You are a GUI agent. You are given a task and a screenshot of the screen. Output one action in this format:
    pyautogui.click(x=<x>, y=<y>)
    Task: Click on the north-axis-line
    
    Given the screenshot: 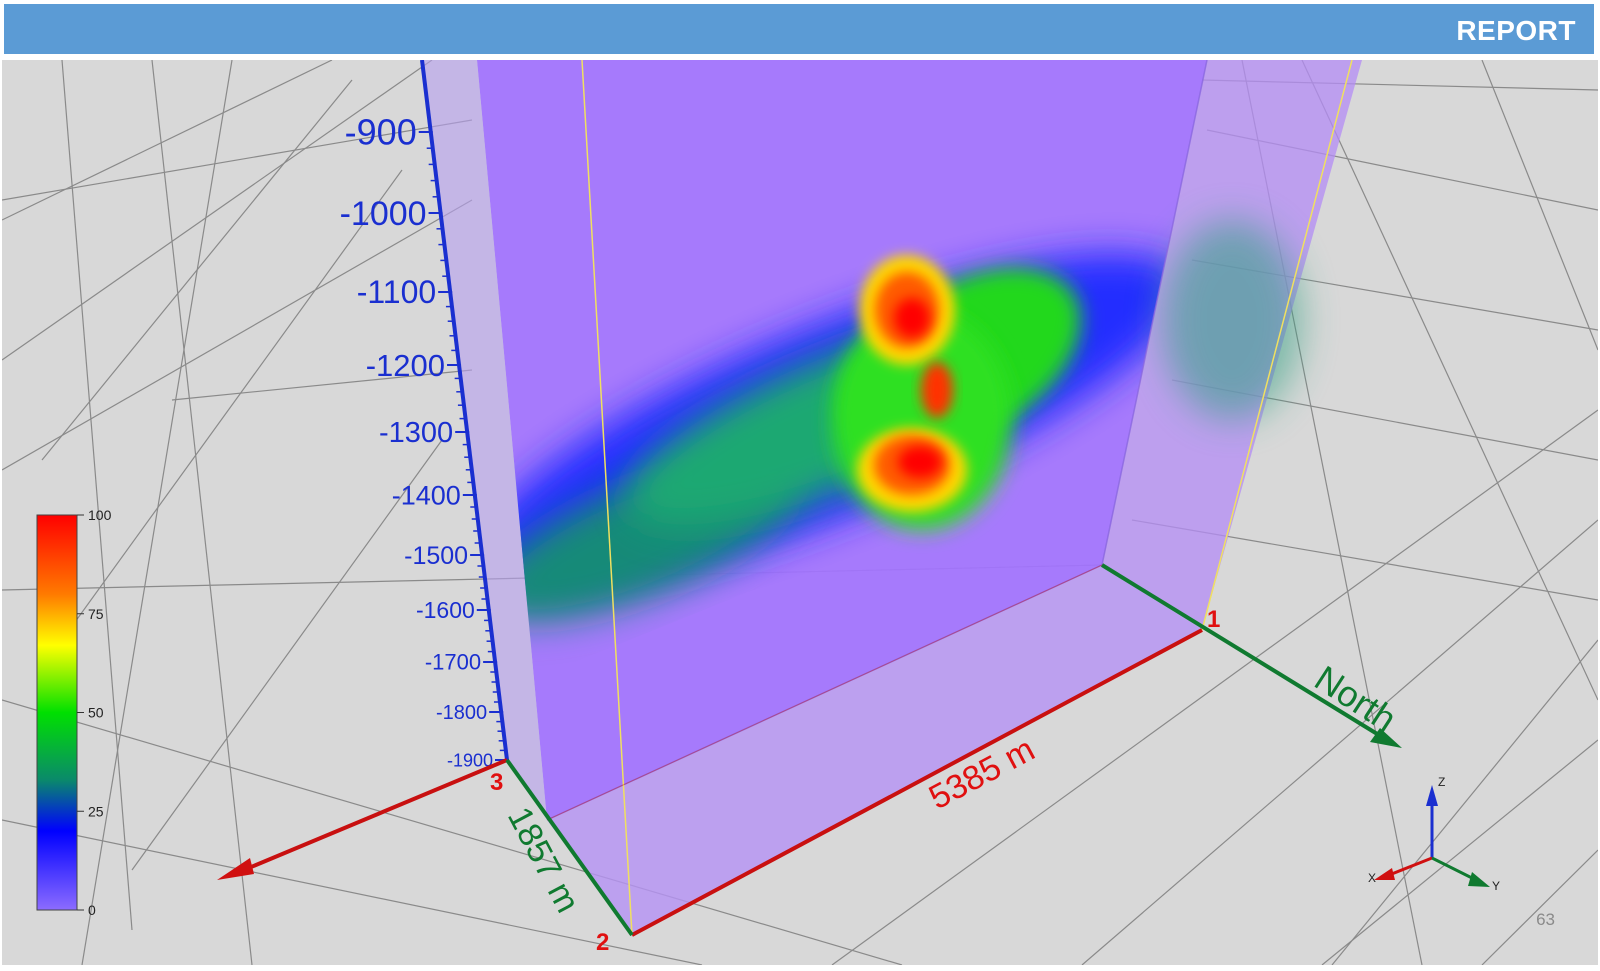 What is the action you would take?
    pyautogui.click(x=1244, y=652)
    